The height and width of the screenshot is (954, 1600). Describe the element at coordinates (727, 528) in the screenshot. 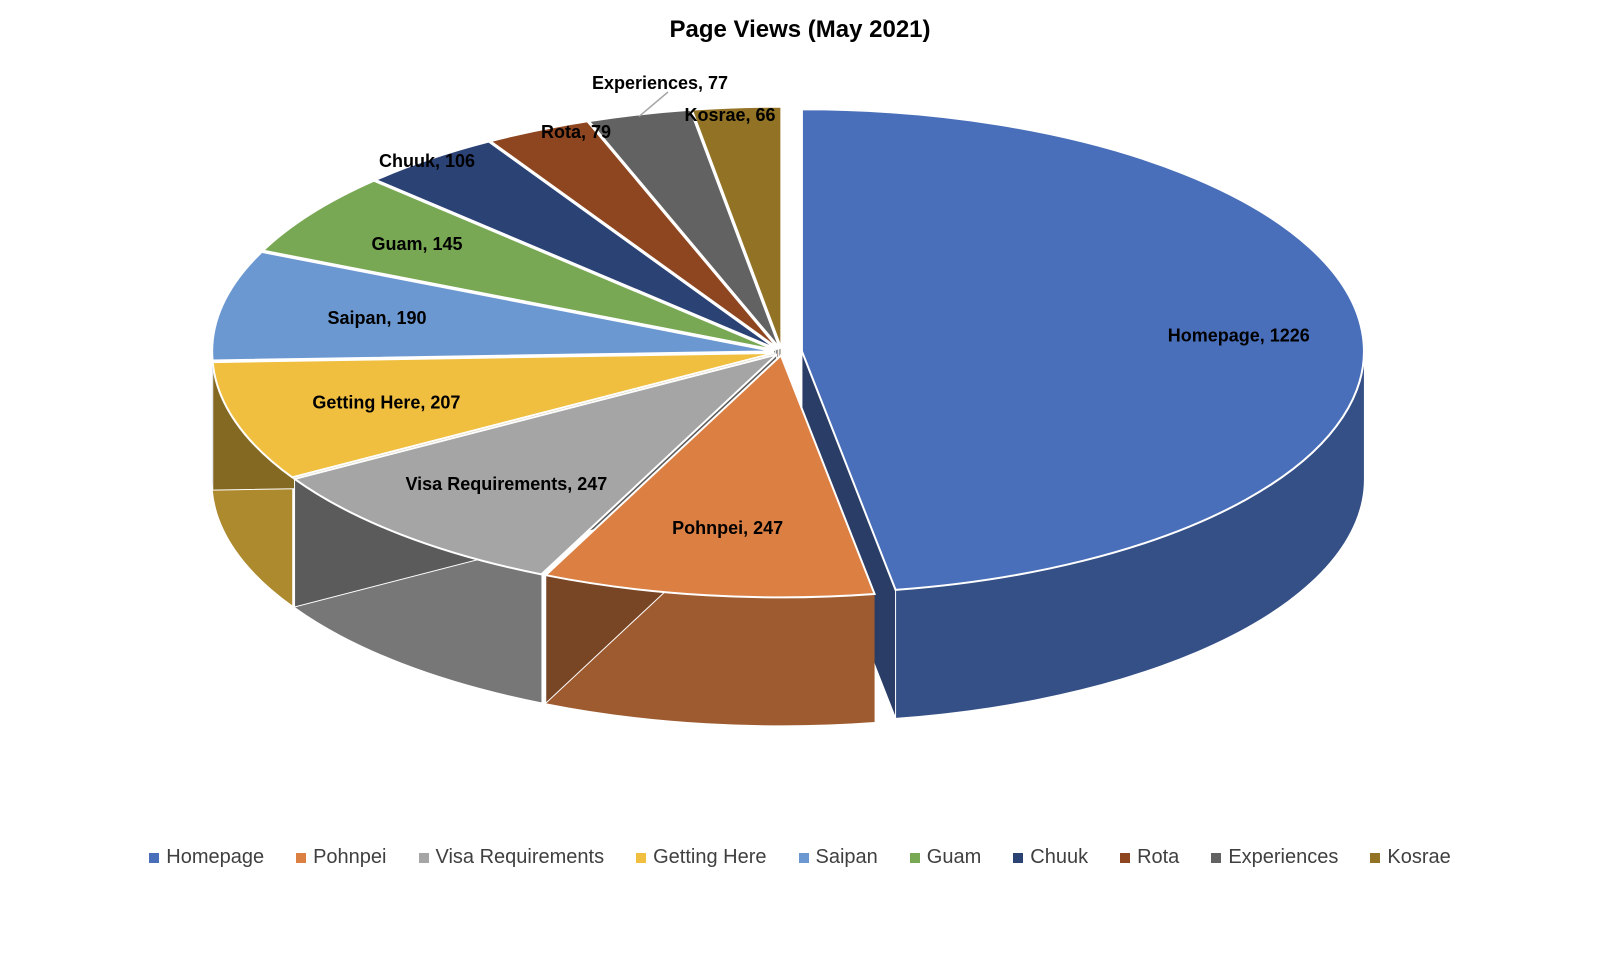

I see `data-label-pohnpei: Pohnpei, 247` at that location.